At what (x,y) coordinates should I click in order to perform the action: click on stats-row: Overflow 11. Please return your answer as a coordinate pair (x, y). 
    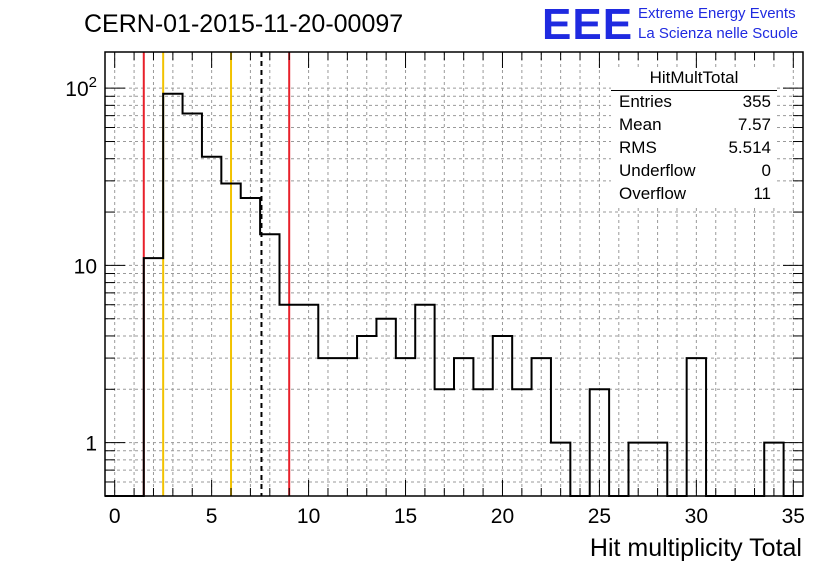
    Looking at the image, I should click on (695, 195).